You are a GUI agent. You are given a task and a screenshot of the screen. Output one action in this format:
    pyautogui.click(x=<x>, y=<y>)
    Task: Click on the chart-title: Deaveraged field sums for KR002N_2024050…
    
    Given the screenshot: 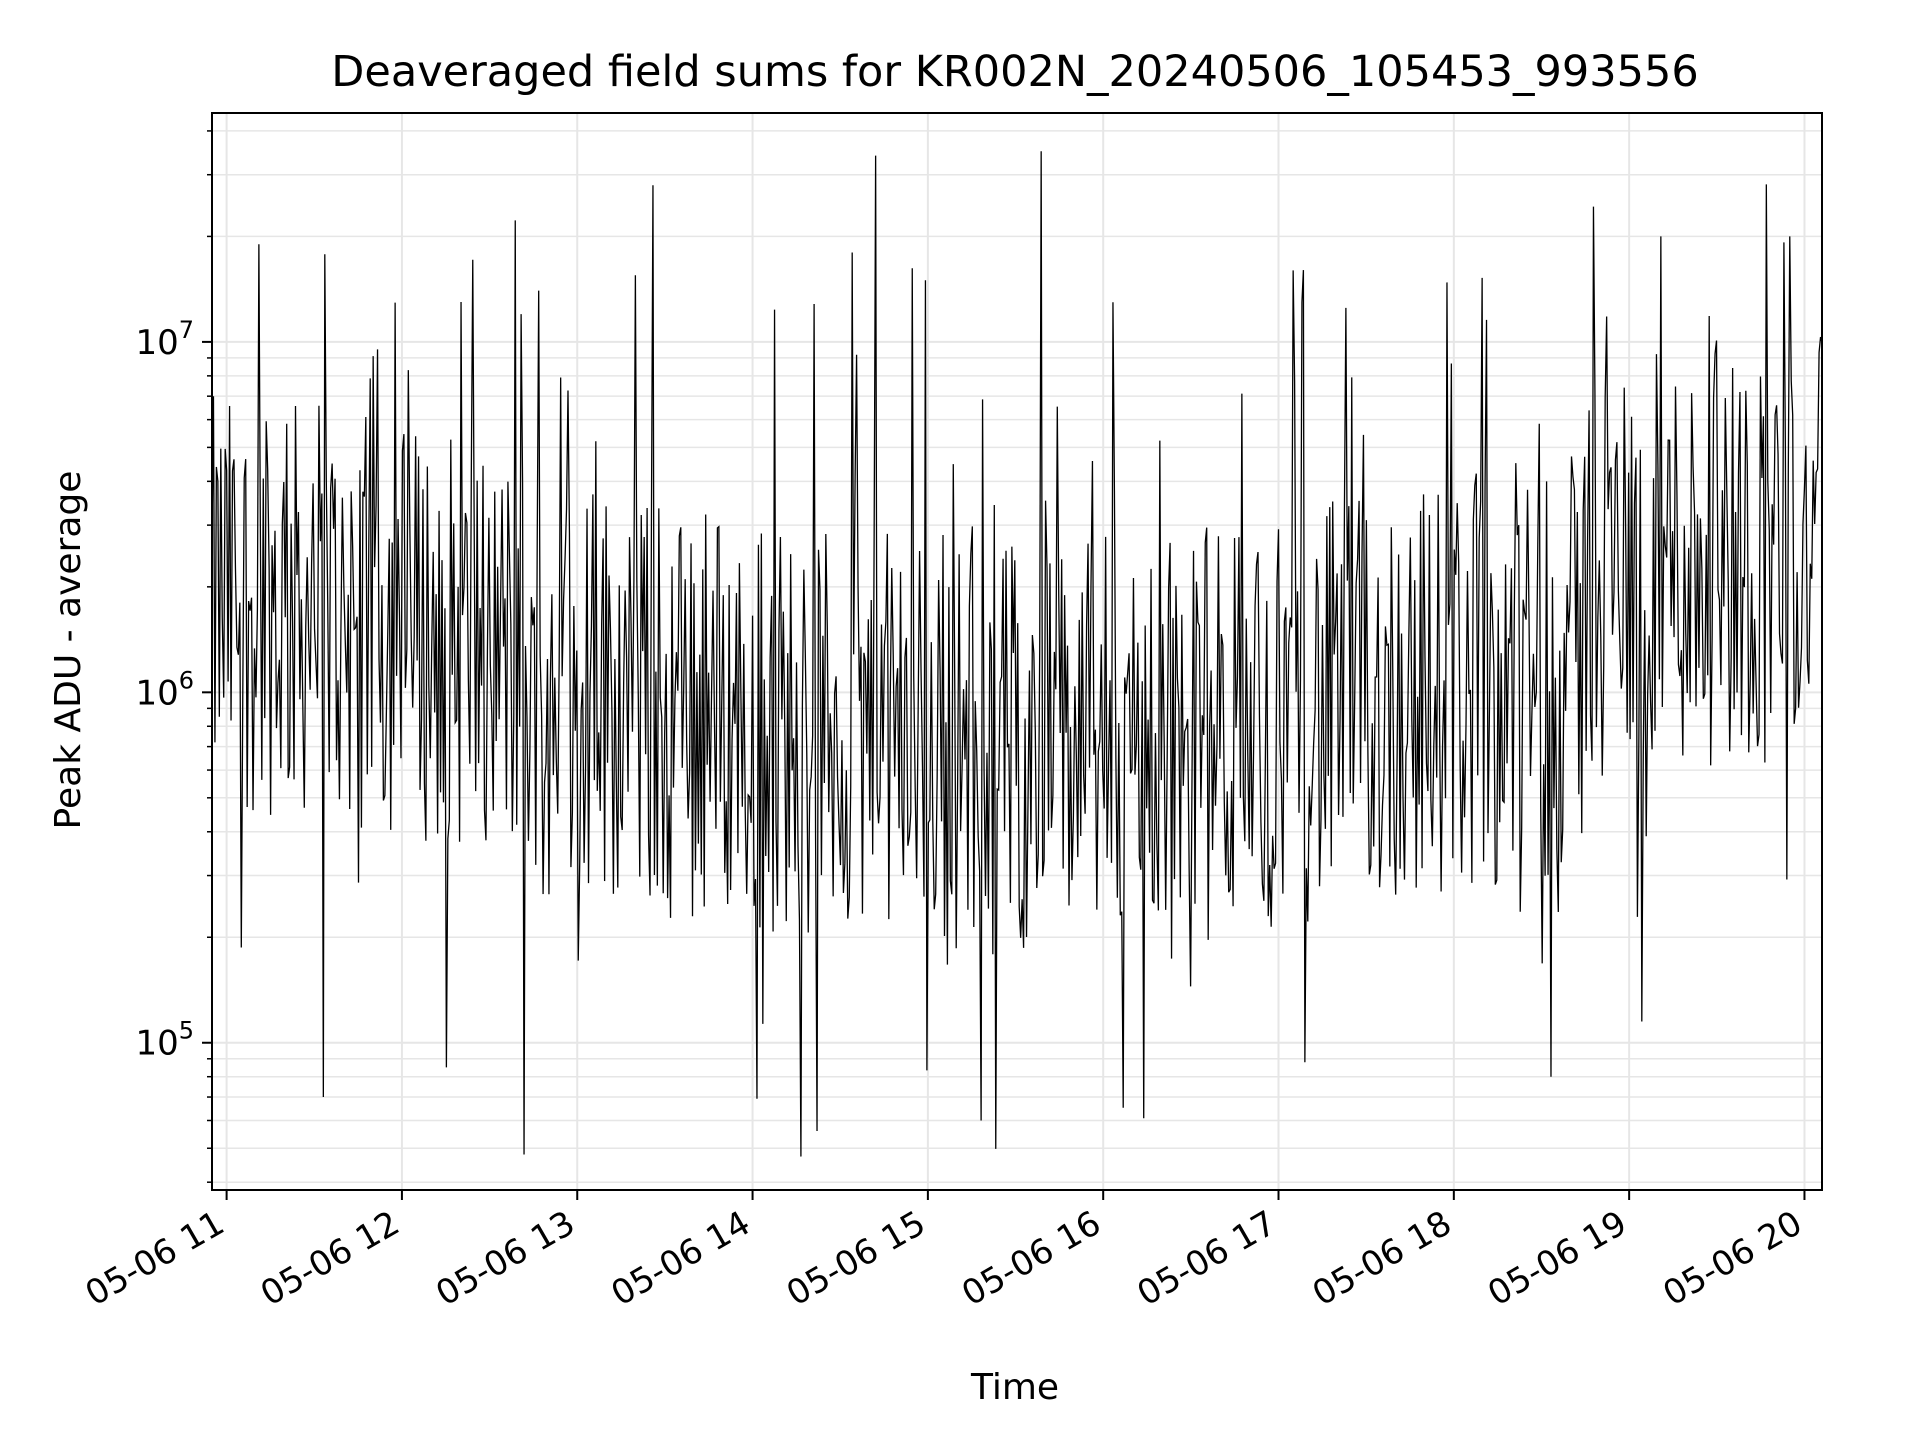 What is the action you would take?
    pyautogui.click(x=1014, y=72)
    